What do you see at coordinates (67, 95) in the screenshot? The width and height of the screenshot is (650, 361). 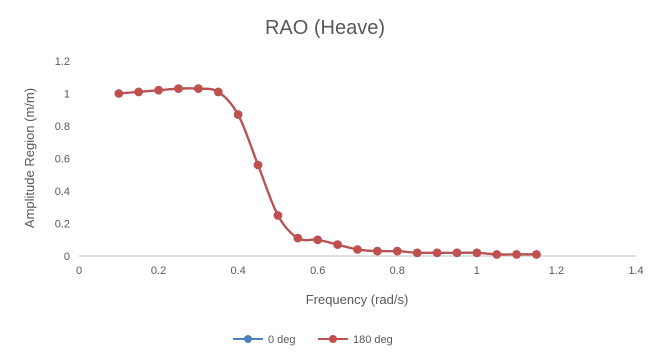 I see `y-tick-label: 1` at bounding box center [67, 95].